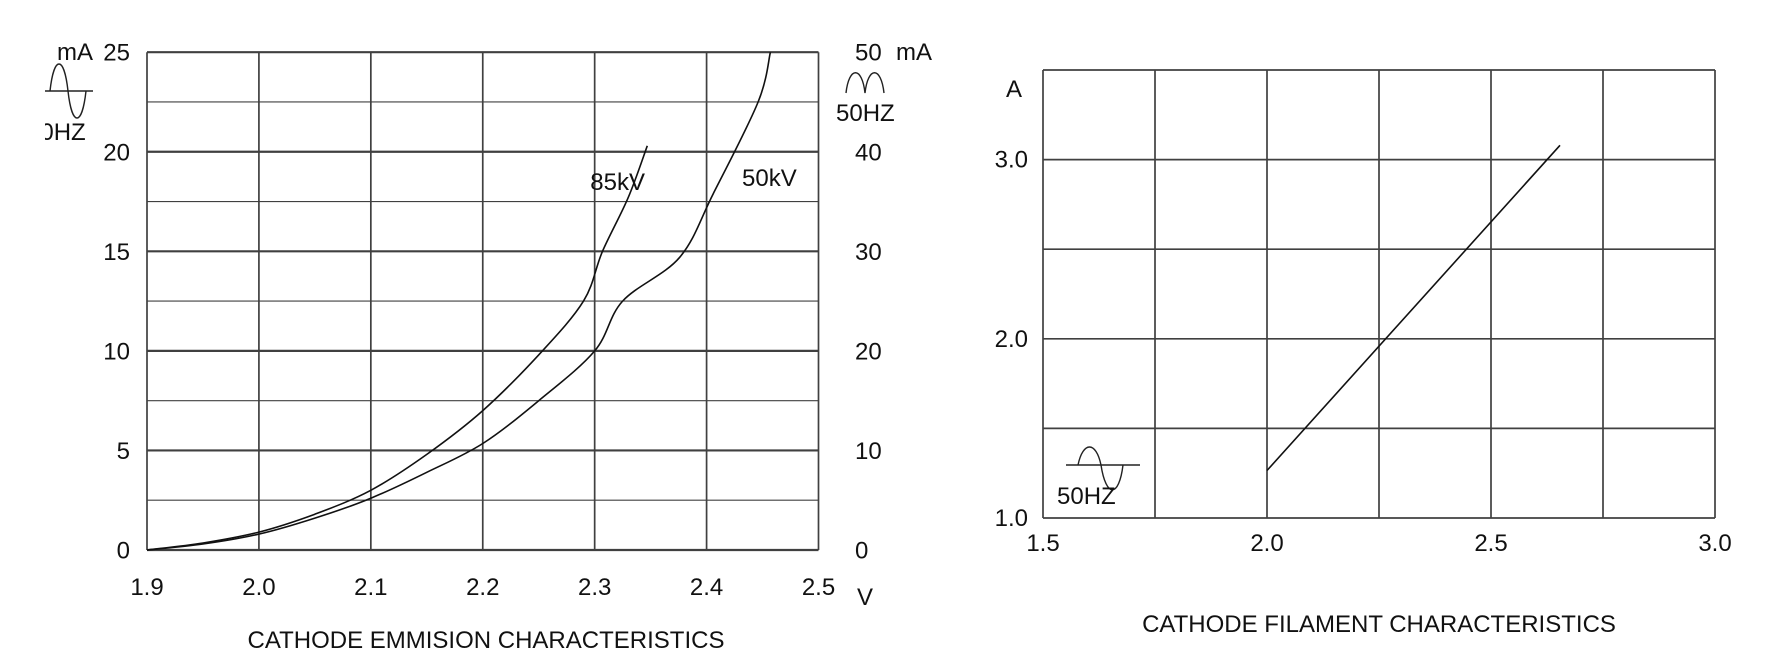 The height and width of the screenshot is (669, 1775). I want to click on y-tick-label: 3.0, so click(1011, 160).